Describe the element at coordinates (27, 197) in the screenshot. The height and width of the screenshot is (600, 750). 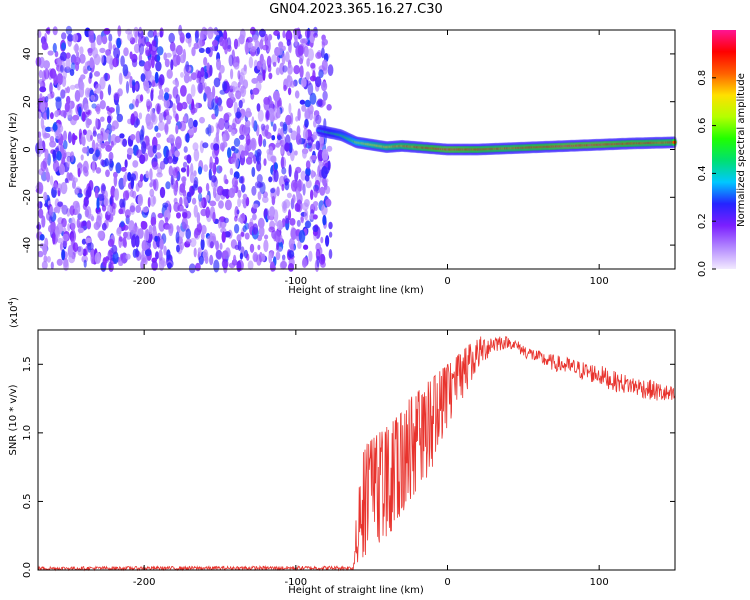
I see `y-tick-label: -20` at that location.